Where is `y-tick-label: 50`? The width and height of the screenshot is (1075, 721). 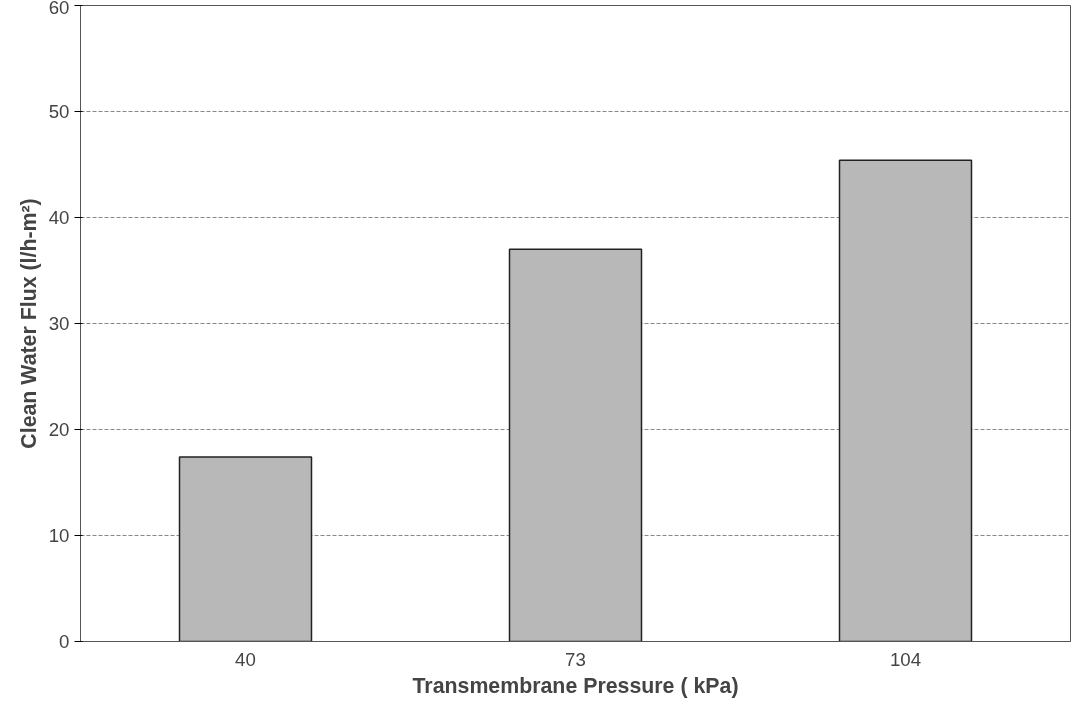
y-tick-label: 50 is located at coordinates (59, 111).